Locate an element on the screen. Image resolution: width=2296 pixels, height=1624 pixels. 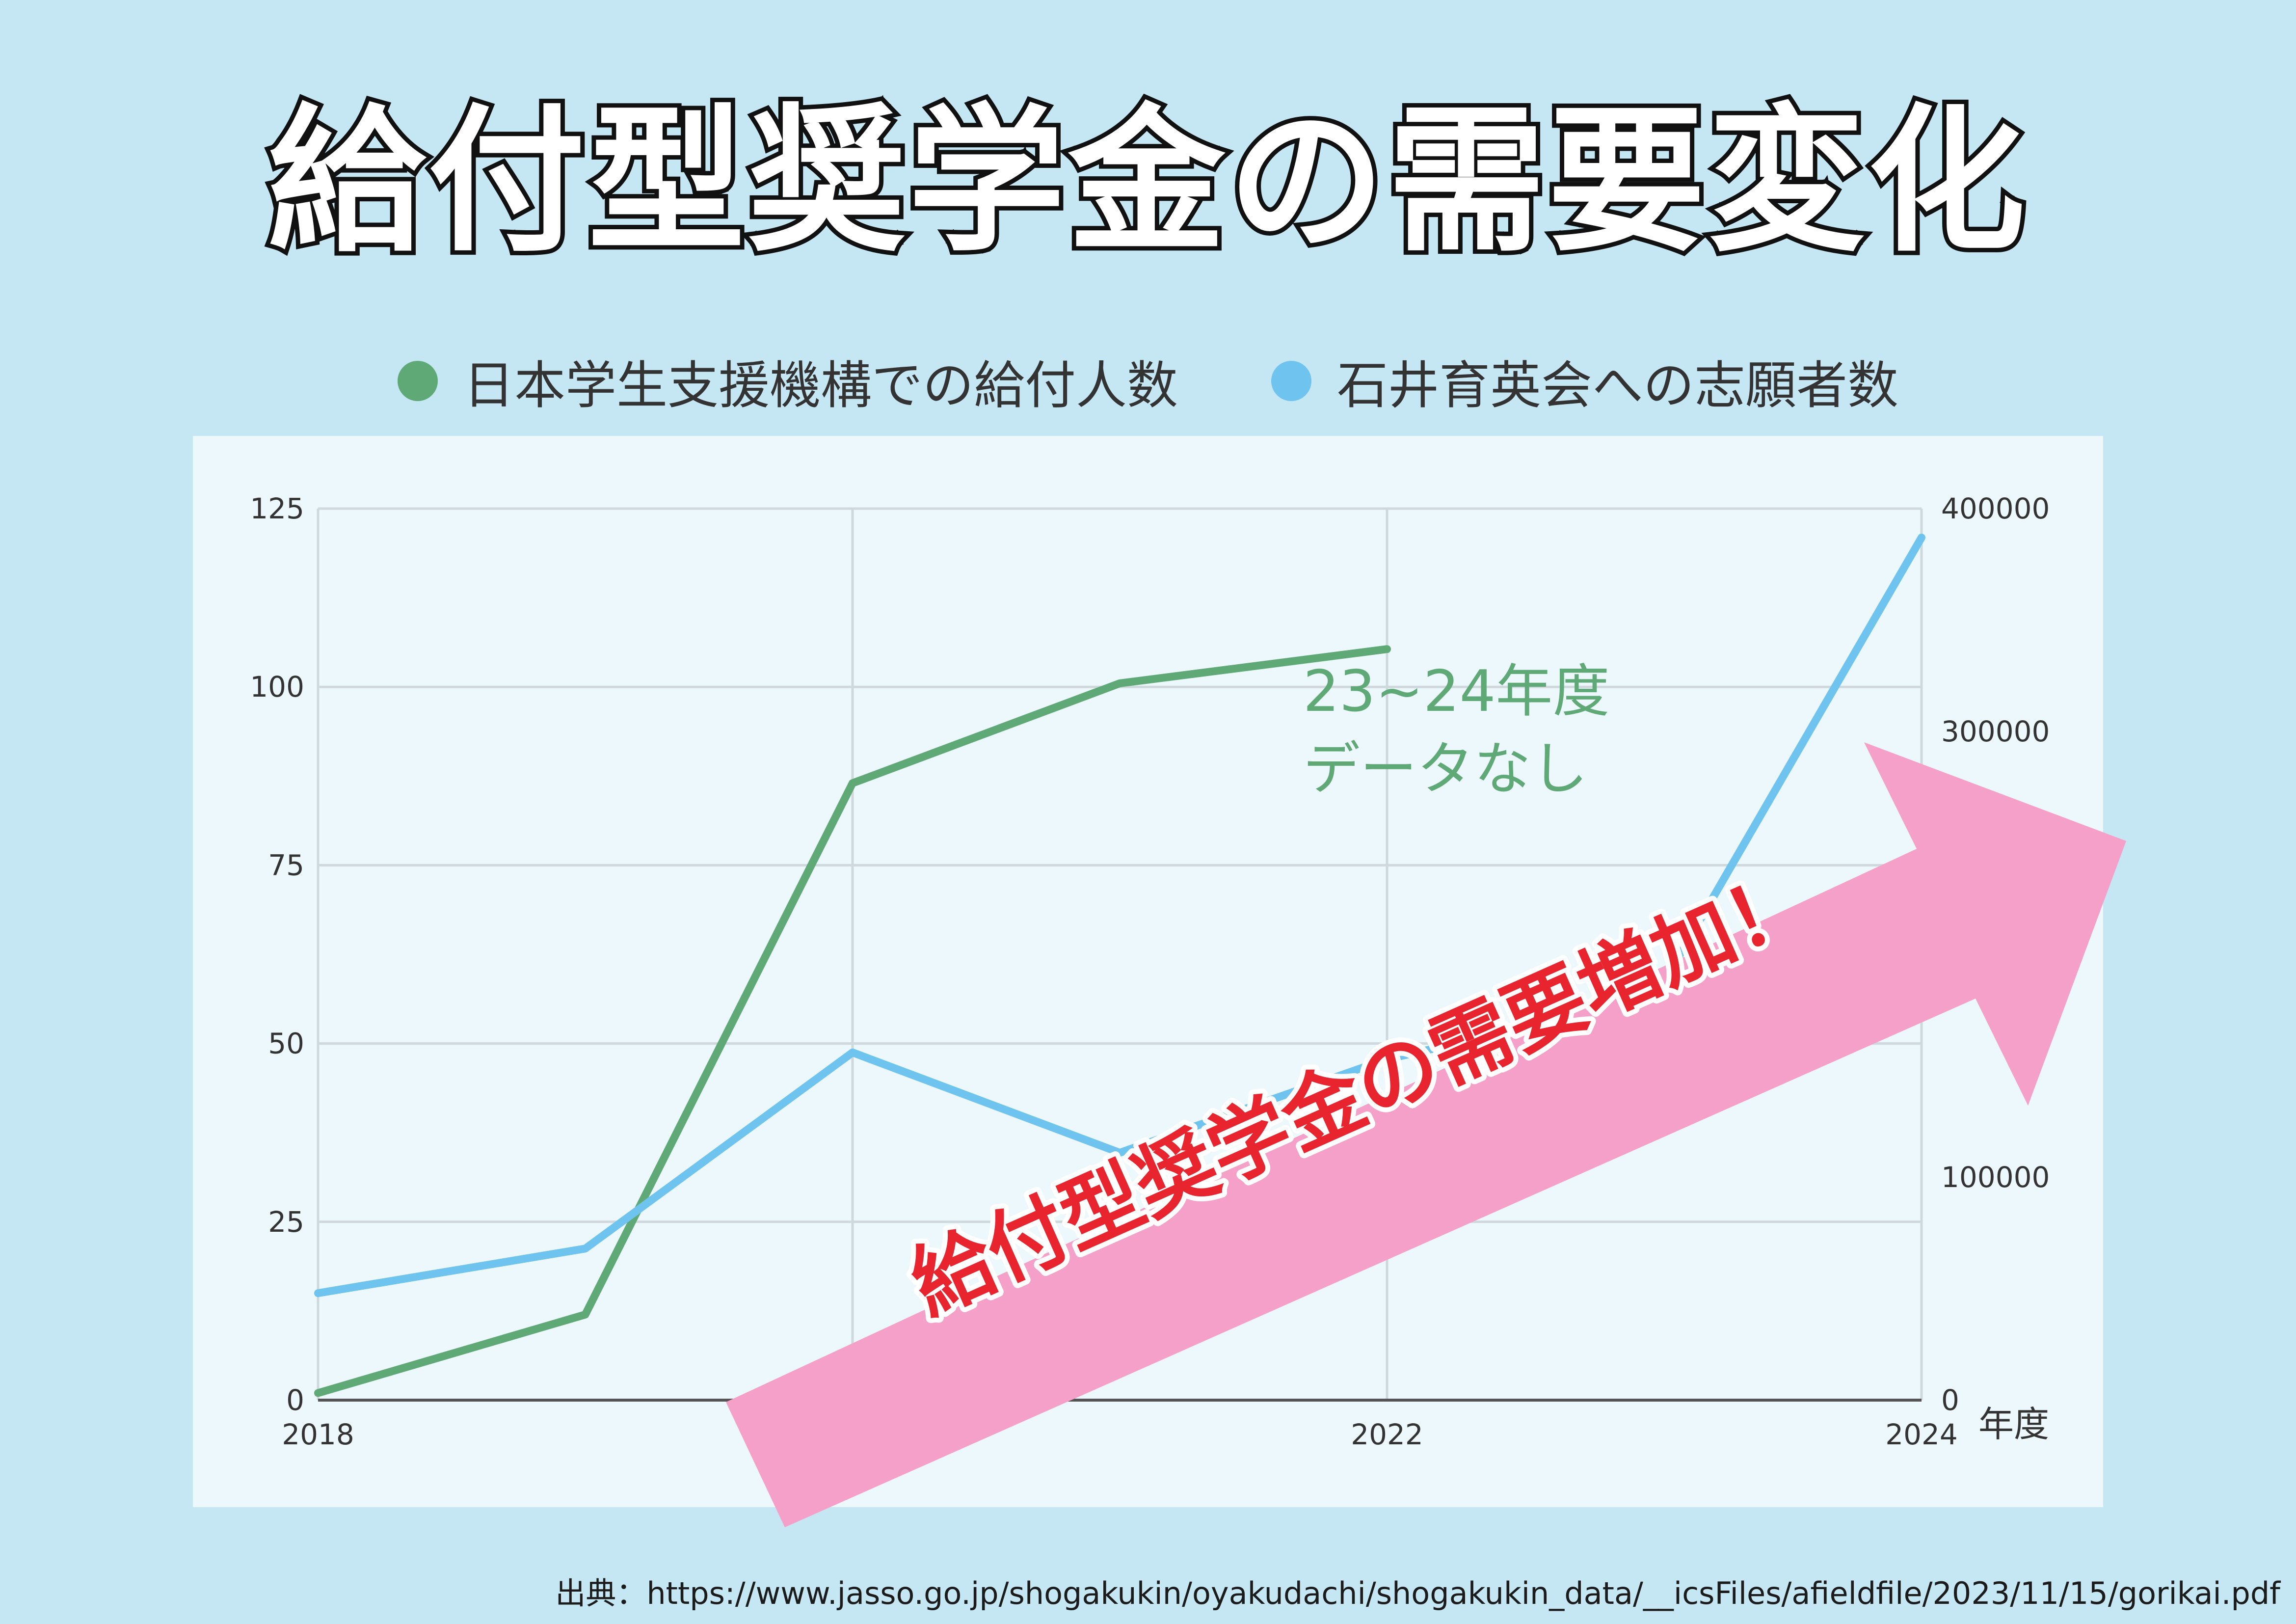
y-left-tick-label: 100 is located at coordinates (277, 687).